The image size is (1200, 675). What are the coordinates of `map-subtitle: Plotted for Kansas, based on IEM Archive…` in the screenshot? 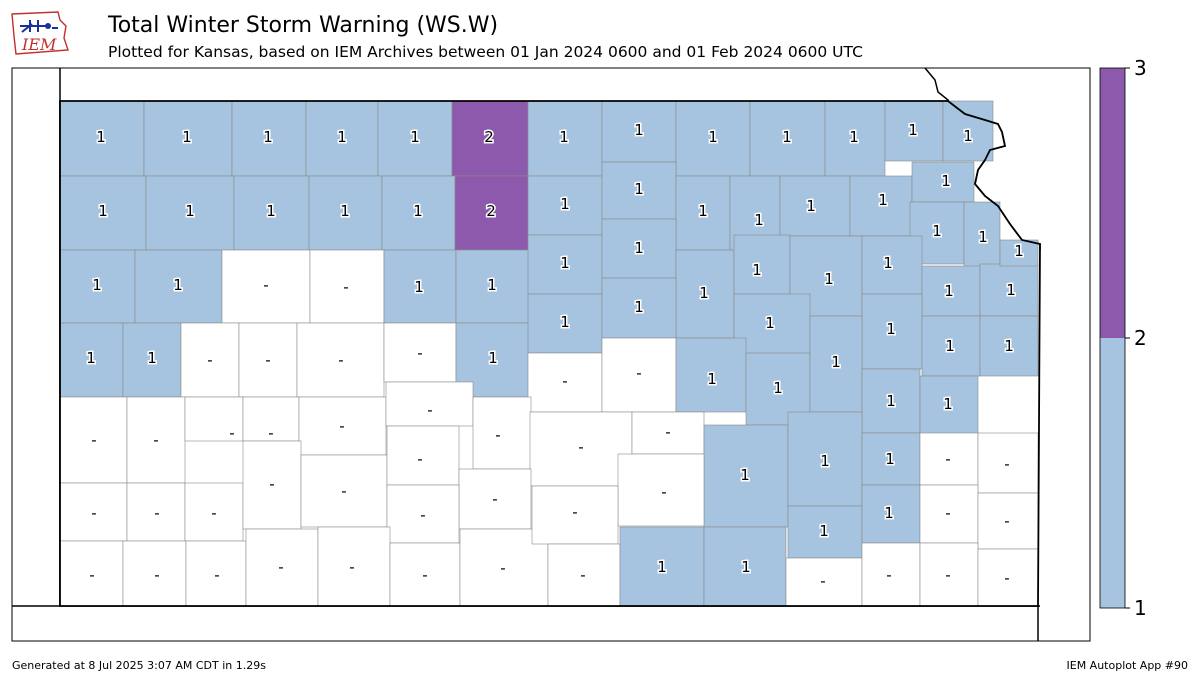 It's located at (485, 52).